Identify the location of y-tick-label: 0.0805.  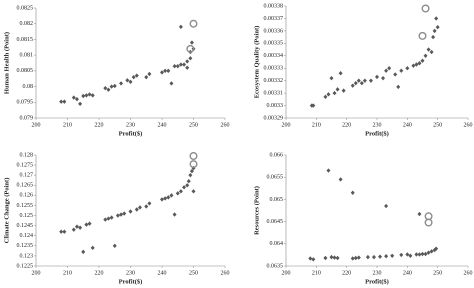
(25, 71).